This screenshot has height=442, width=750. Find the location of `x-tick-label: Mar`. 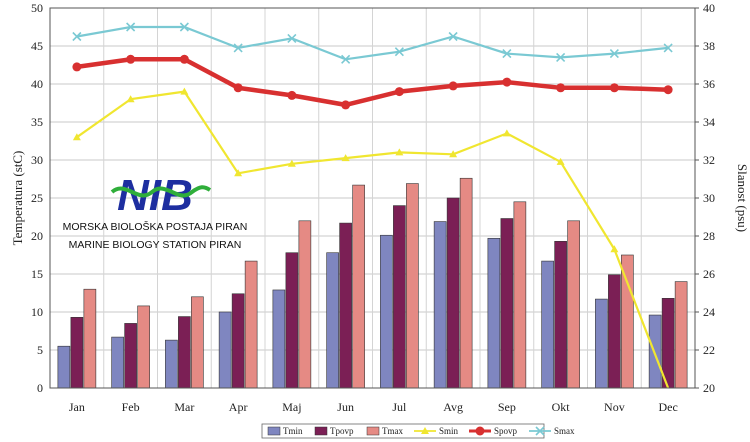

x-tick-label: Mar is located at coordinates (184, 407).